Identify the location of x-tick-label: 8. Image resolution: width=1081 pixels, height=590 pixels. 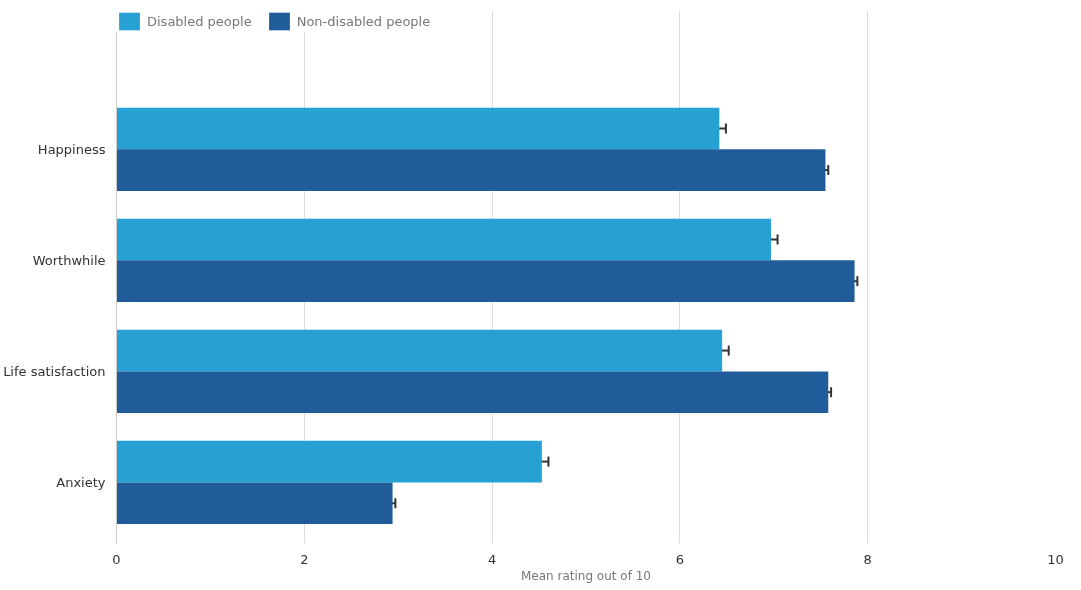
(867, 559).